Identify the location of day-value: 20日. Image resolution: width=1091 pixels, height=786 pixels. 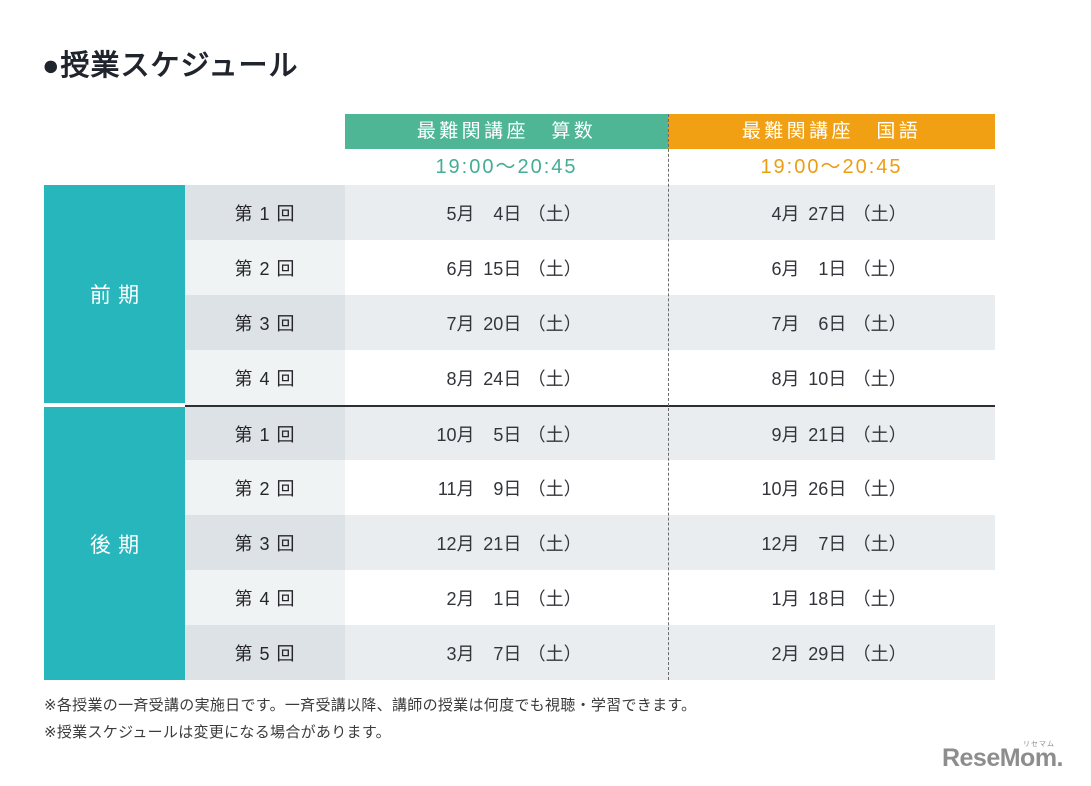
(502, 323).